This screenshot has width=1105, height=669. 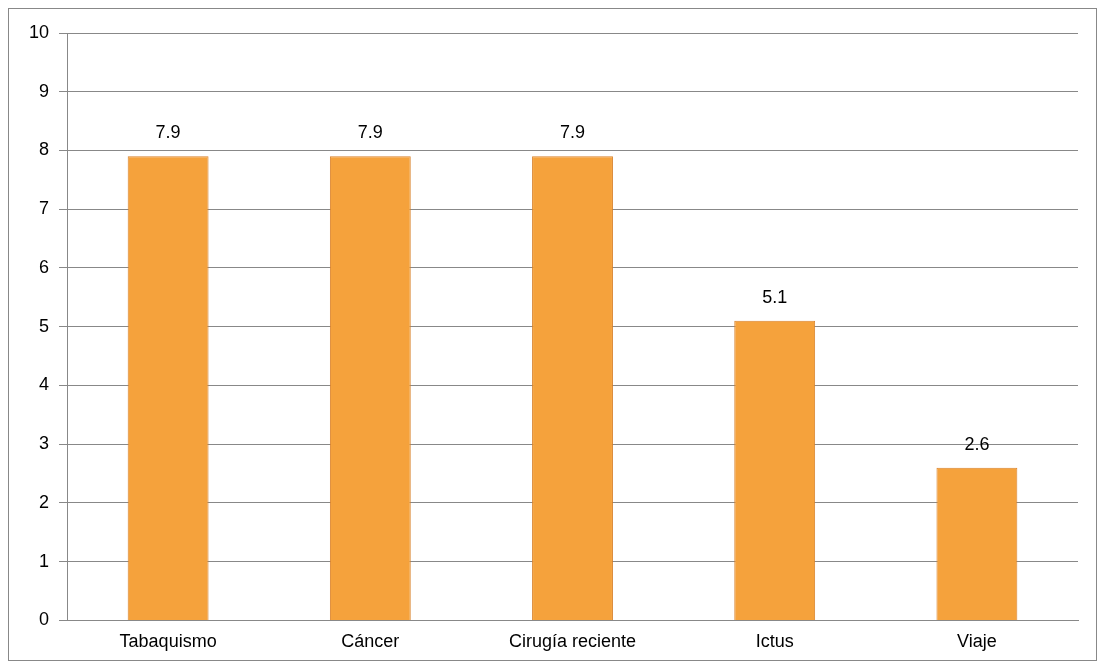 I want to click on data-label: 2.6, so click(x=977, y=443).